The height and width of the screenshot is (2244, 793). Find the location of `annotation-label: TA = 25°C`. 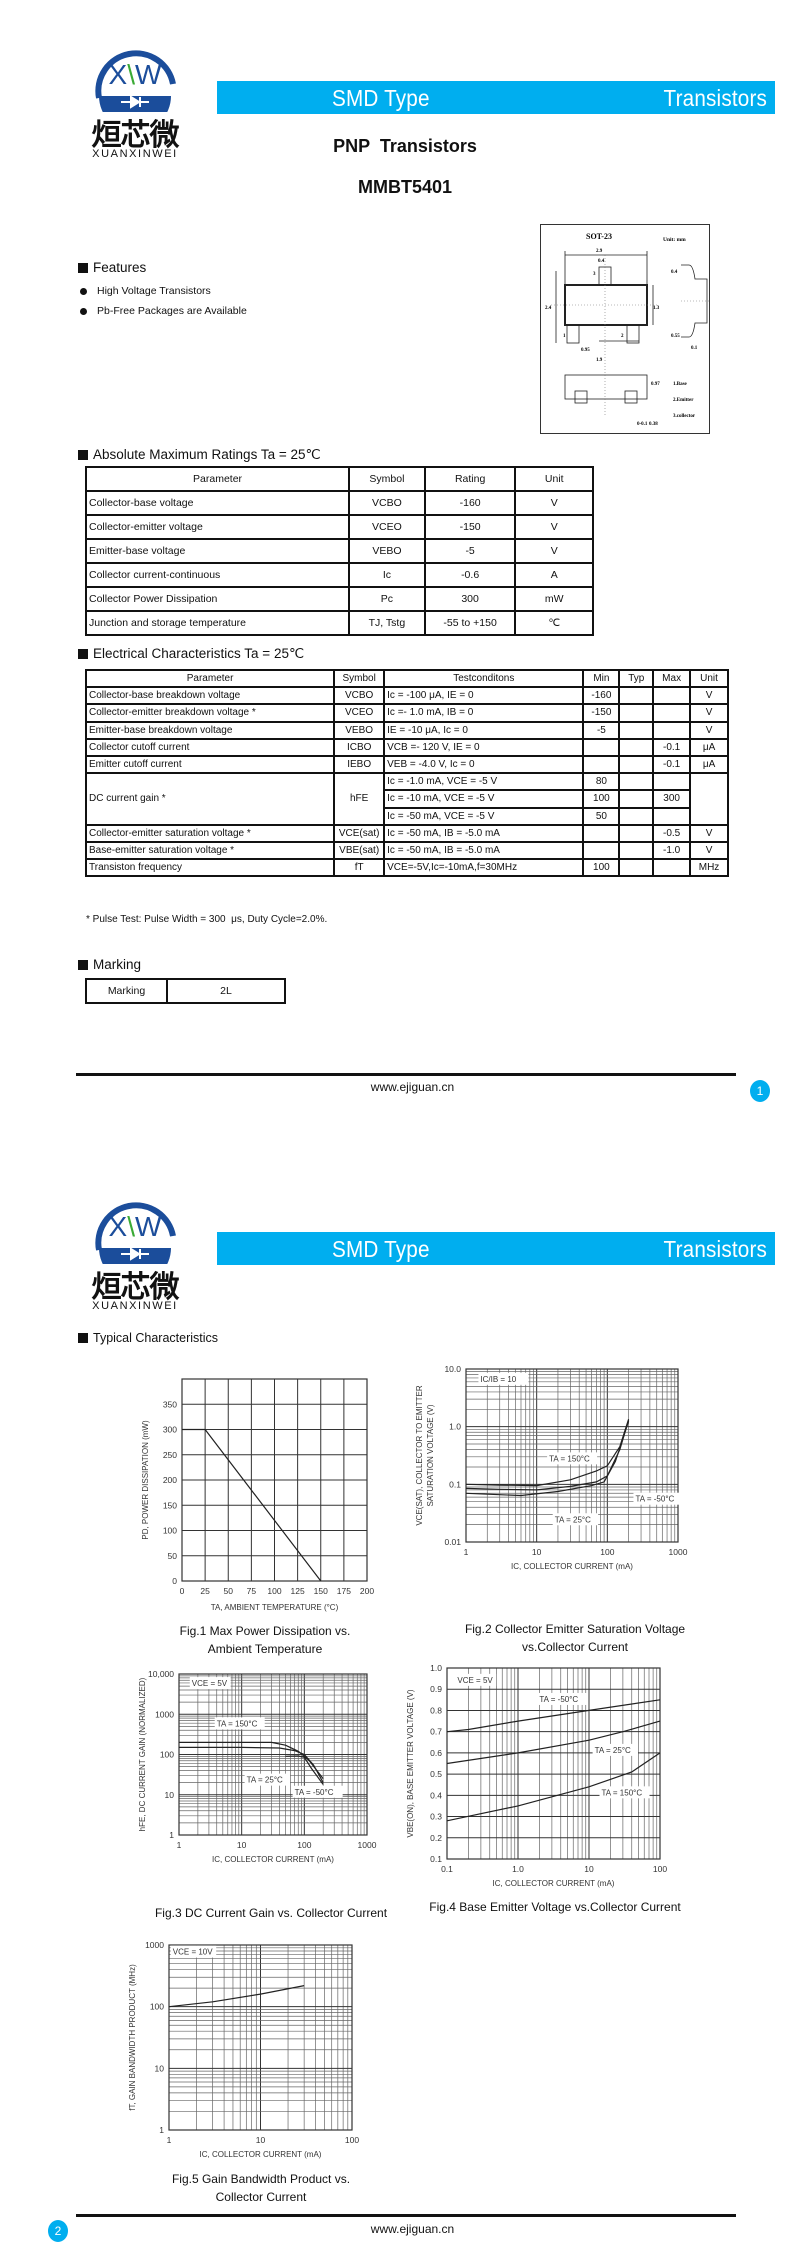

annotation-label: TA = 25°C is located at coordinates (265, 1780).